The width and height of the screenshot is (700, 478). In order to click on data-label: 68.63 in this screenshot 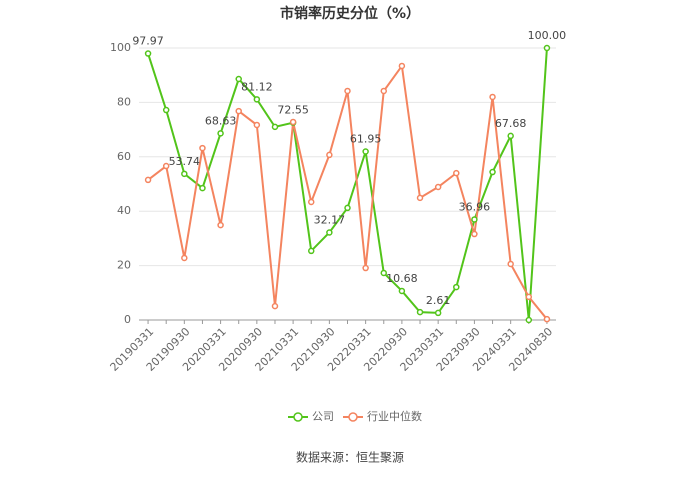, I will do `click(221, 120)`.